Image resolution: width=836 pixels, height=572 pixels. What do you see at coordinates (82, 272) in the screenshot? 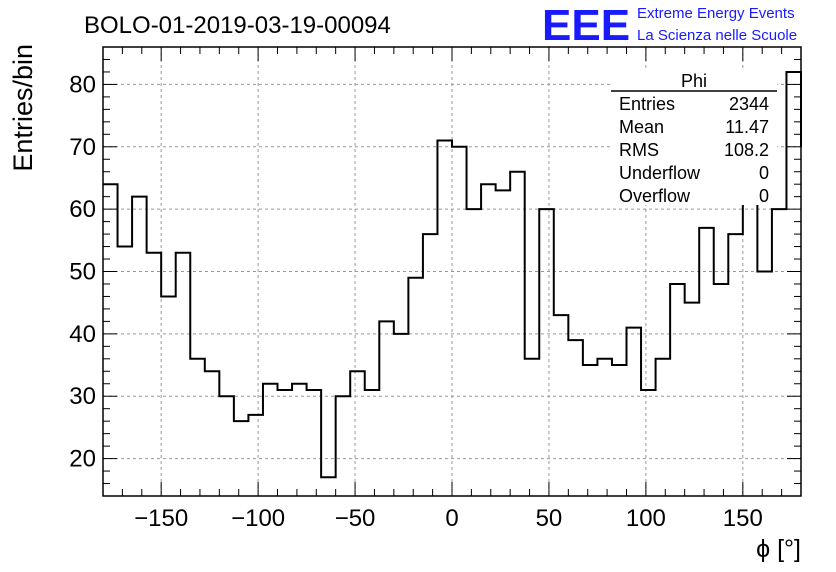
I see `y-tick-label: 50` at bounding box center [82, 272].